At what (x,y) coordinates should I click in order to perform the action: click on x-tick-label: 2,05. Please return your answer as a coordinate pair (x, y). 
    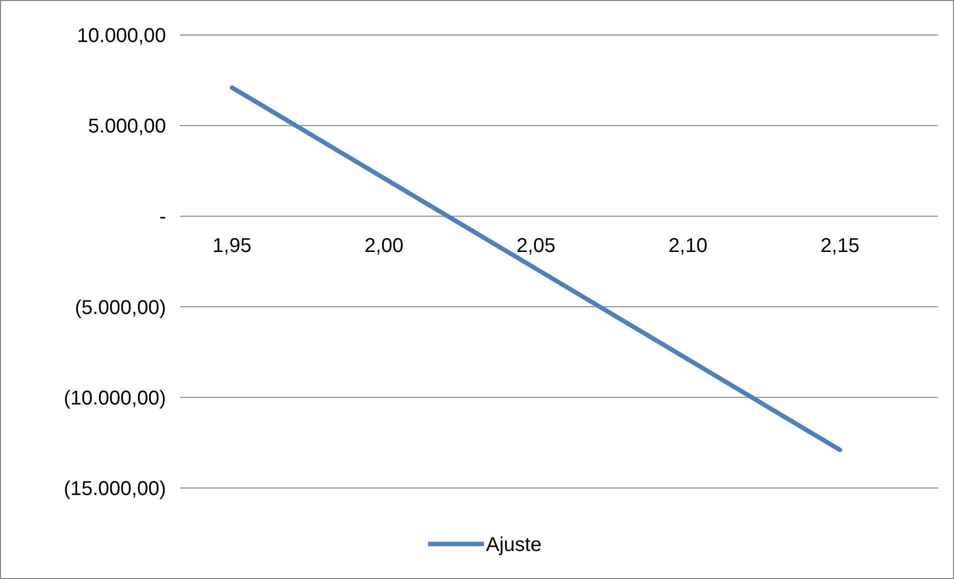
    Looking at the image, I should click on (536, 246).